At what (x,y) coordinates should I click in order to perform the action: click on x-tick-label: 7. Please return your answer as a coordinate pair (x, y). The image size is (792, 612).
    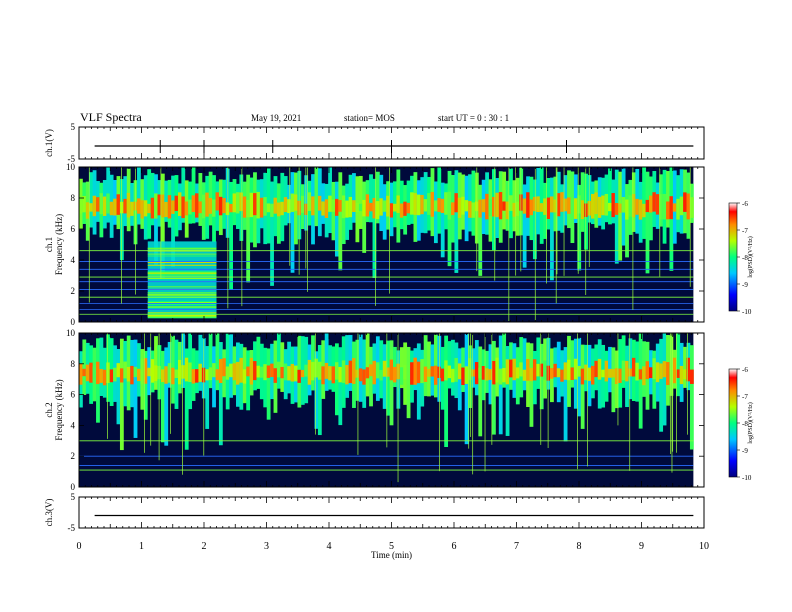
    Looking at the image, I should click on (516, 546).